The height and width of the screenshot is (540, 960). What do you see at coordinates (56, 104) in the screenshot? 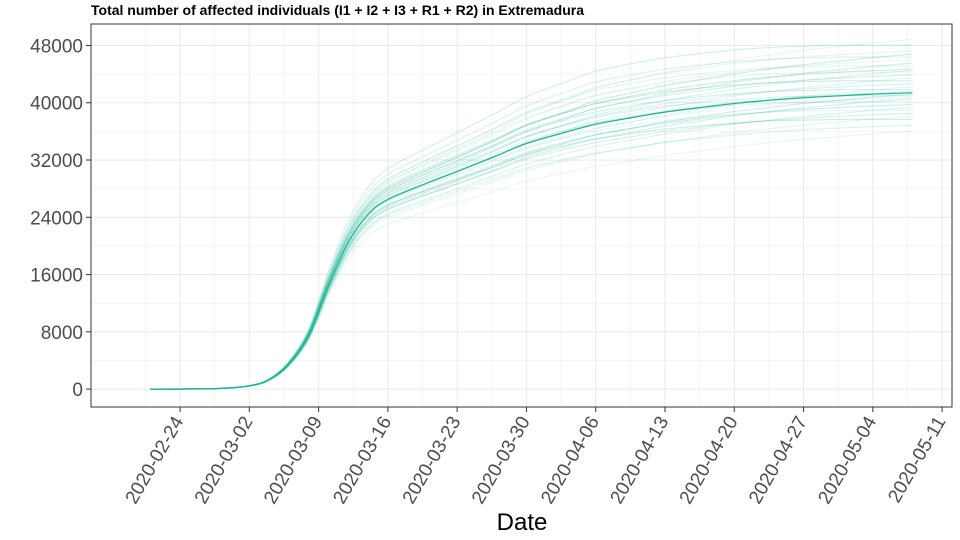
I see `y-tick-label: 40000` at bounding box center [56, 104].